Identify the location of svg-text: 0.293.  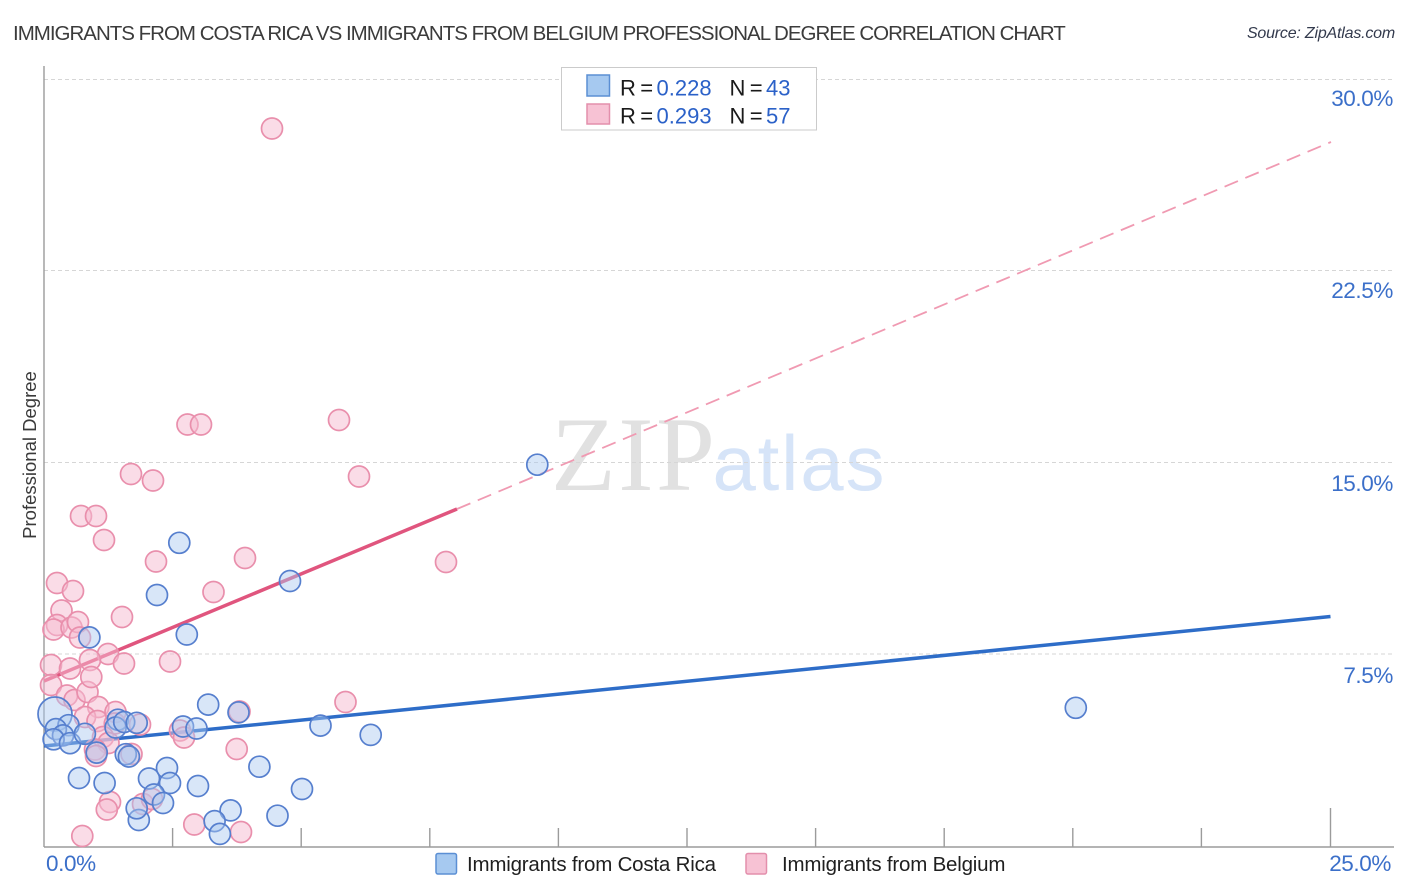
(684, 116).